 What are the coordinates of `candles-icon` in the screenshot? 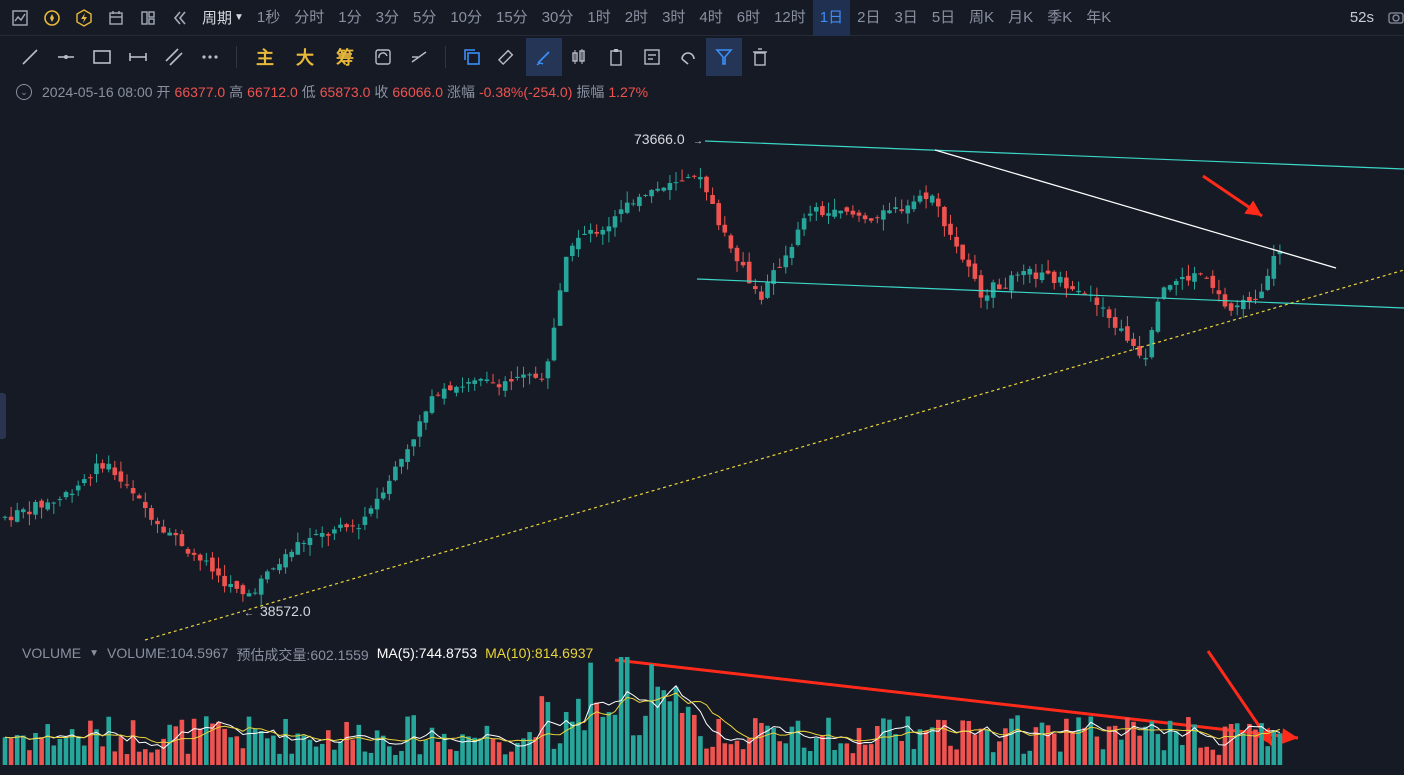 It's located at (580, 57).